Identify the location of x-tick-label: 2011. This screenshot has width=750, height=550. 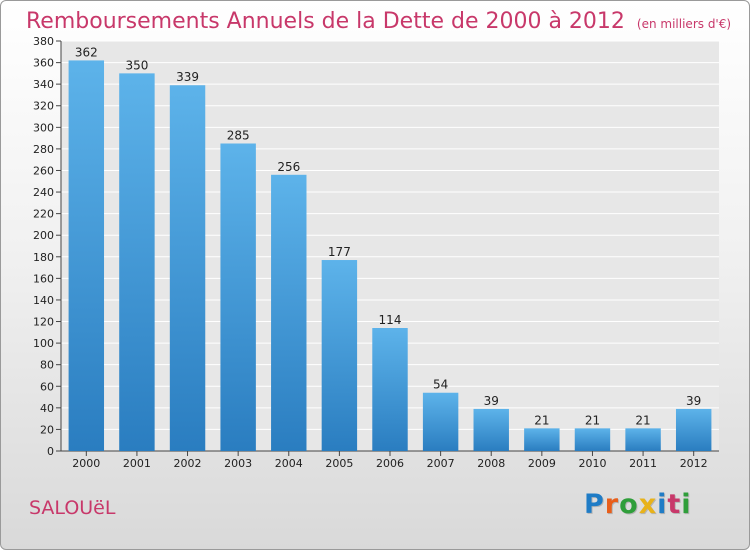
(643, 463).